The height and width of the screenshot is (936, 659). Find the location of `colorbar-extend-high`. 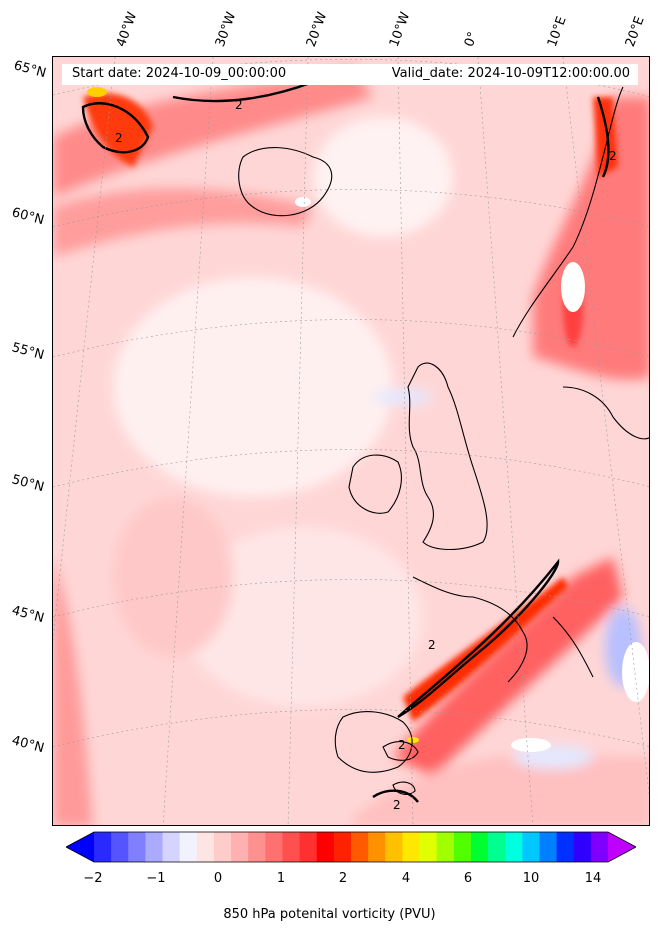

colorbar-extend-high is located at coordinates (622, 847).